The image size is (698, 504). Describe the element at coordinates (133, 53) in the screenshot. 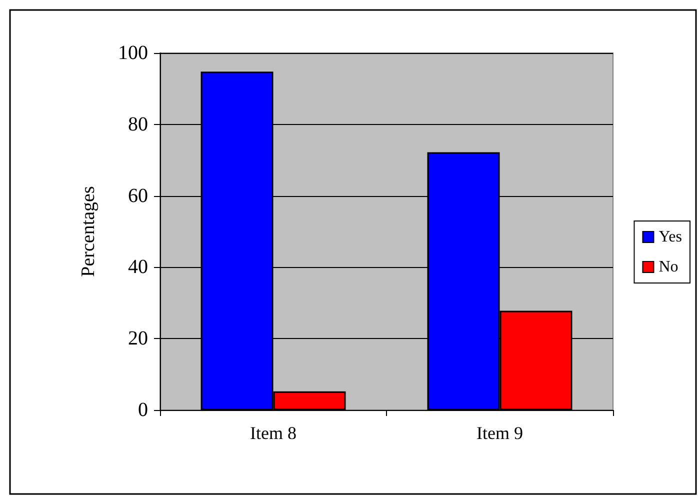

I see `y-tick-label: 100` at that location.